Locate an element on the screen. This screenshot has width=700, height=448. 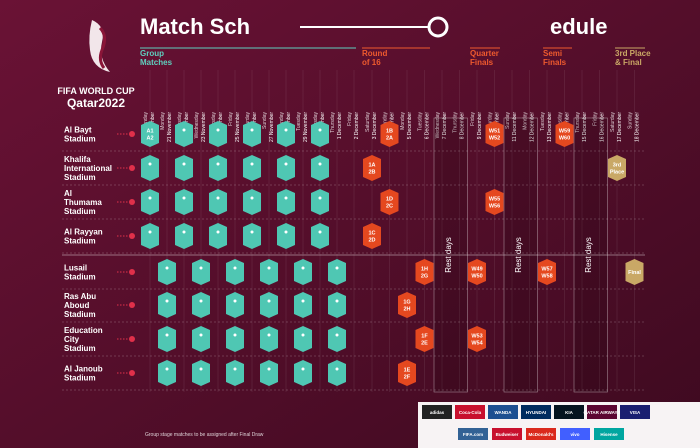
day-date: 8 December is located at coordinates (463, 126).